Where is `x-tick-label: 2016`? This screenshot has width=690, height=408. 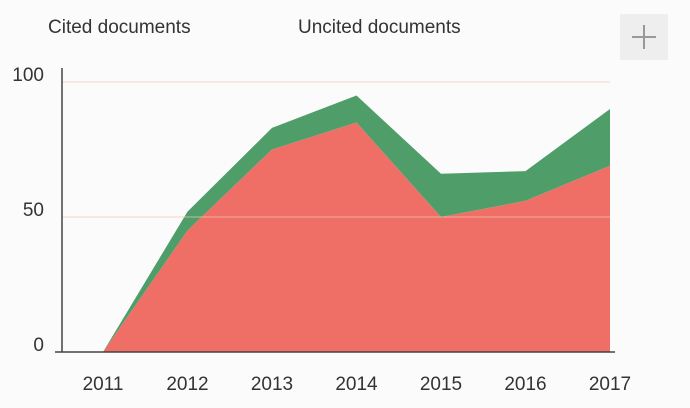 x-tick-label: 2016 is located at coordinates (525, 384).